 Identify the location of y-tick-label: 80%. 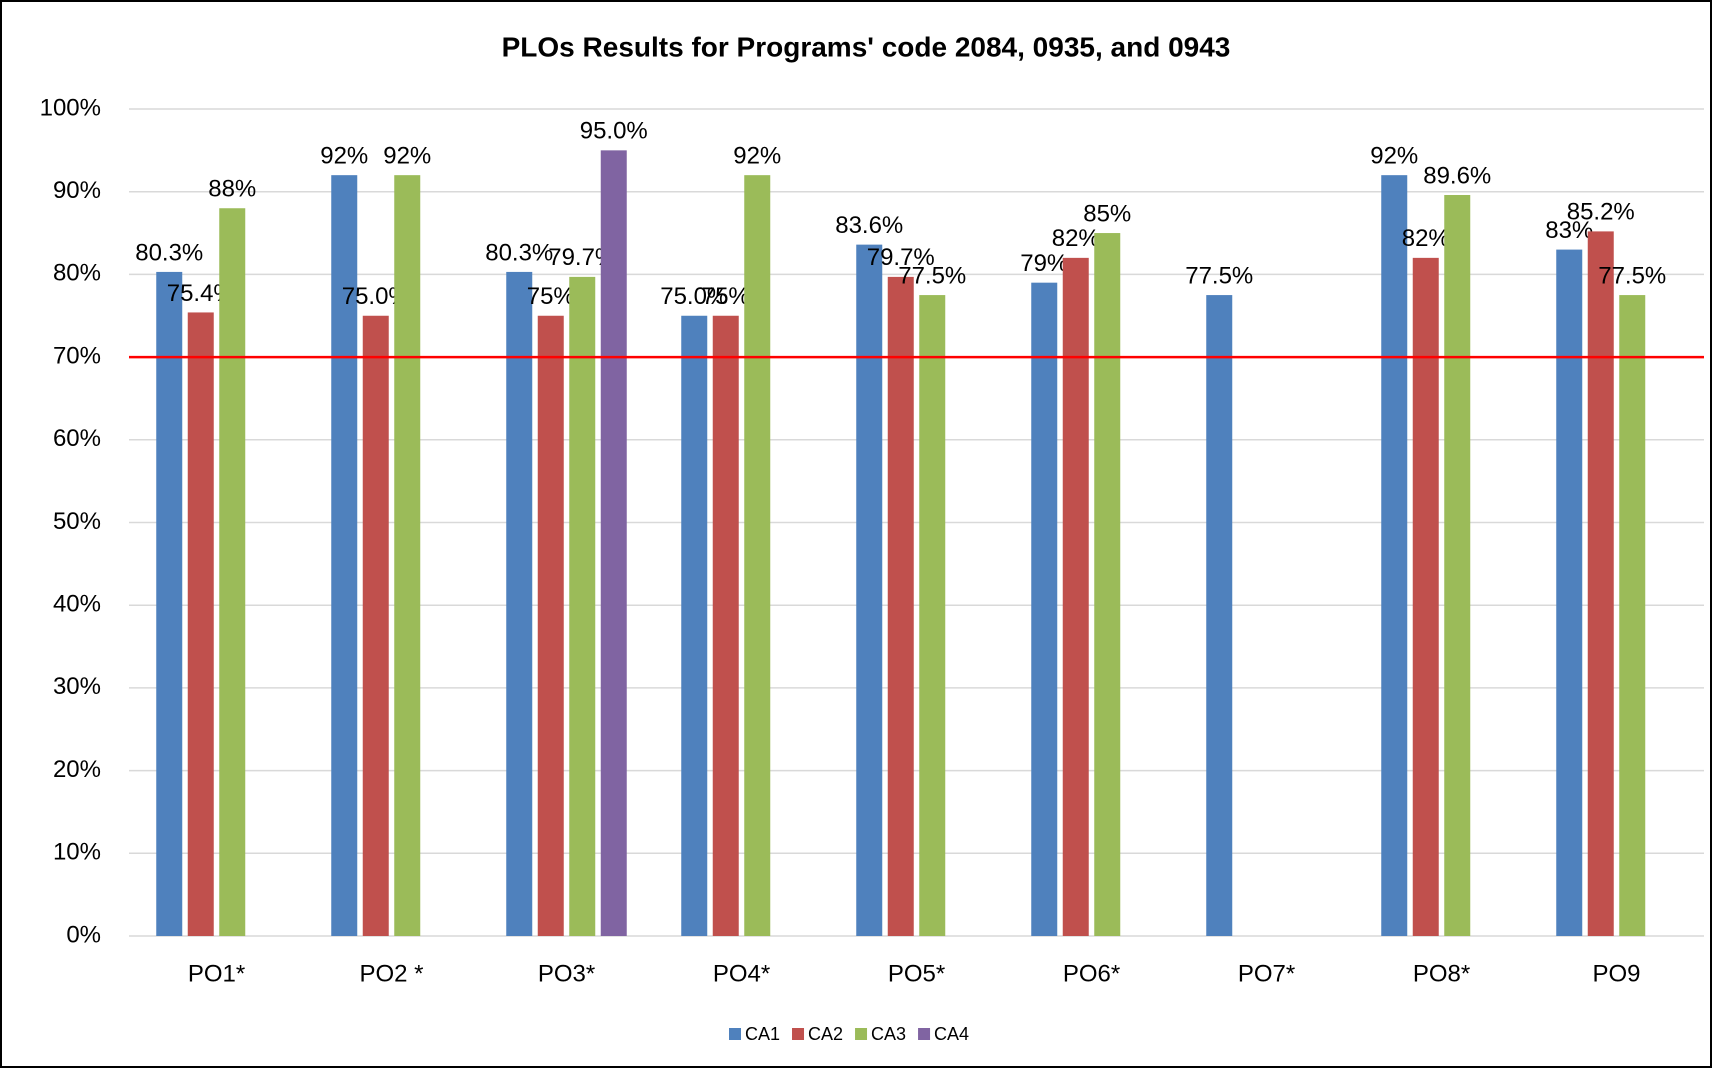
(77, 273).